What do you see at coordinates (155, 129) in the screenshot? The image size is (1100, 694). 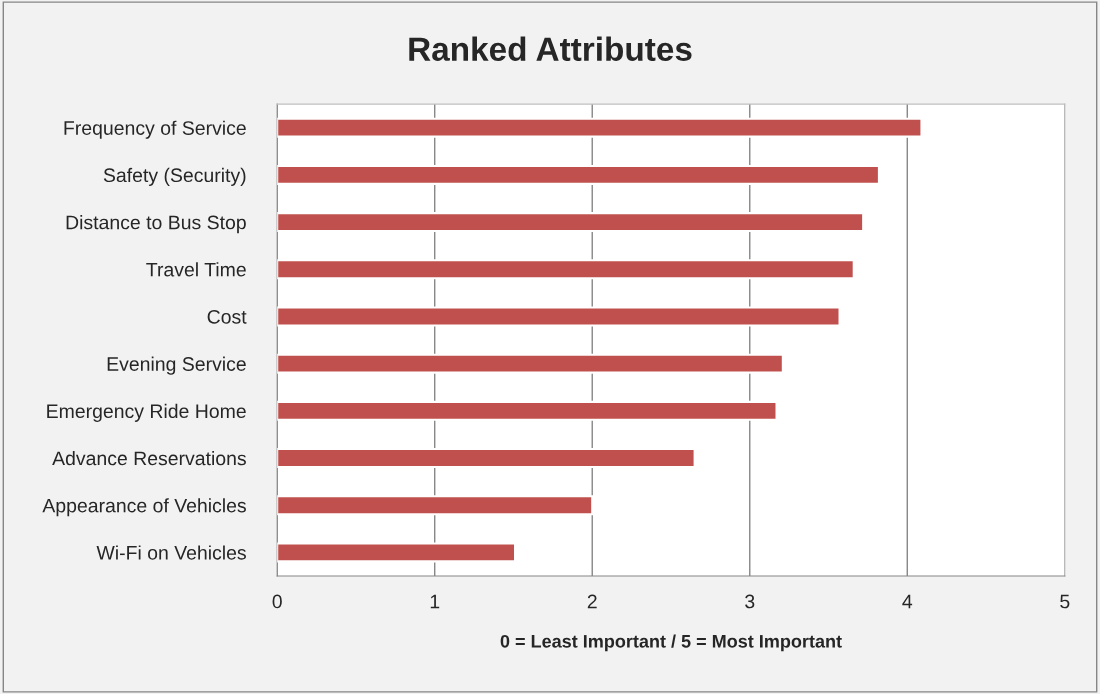 I see `y-tick-label: Frequency of Service` at bounding box center [155, 129].